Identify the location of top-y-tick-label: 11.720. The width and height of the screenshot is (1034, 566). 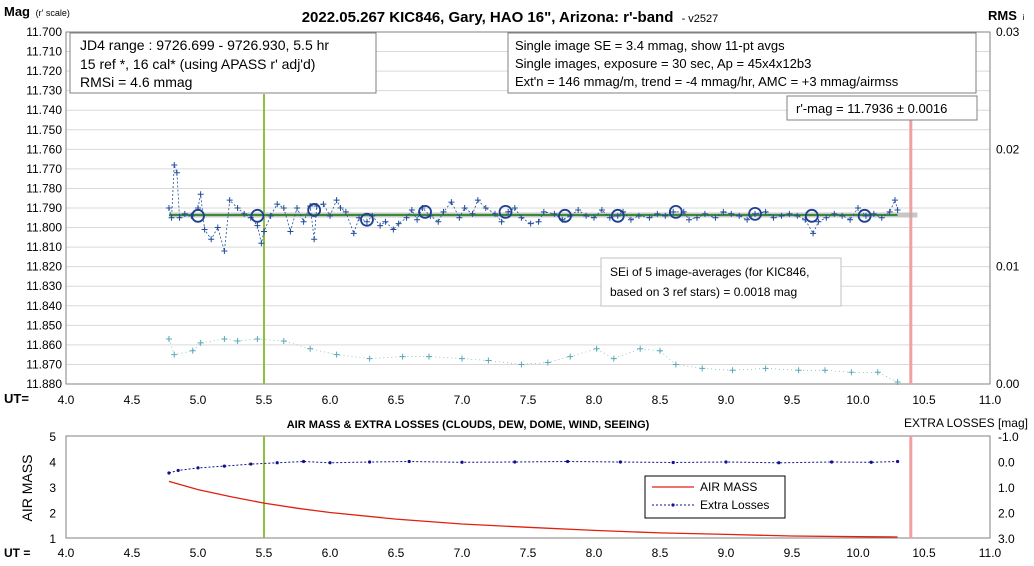
(44, 71).